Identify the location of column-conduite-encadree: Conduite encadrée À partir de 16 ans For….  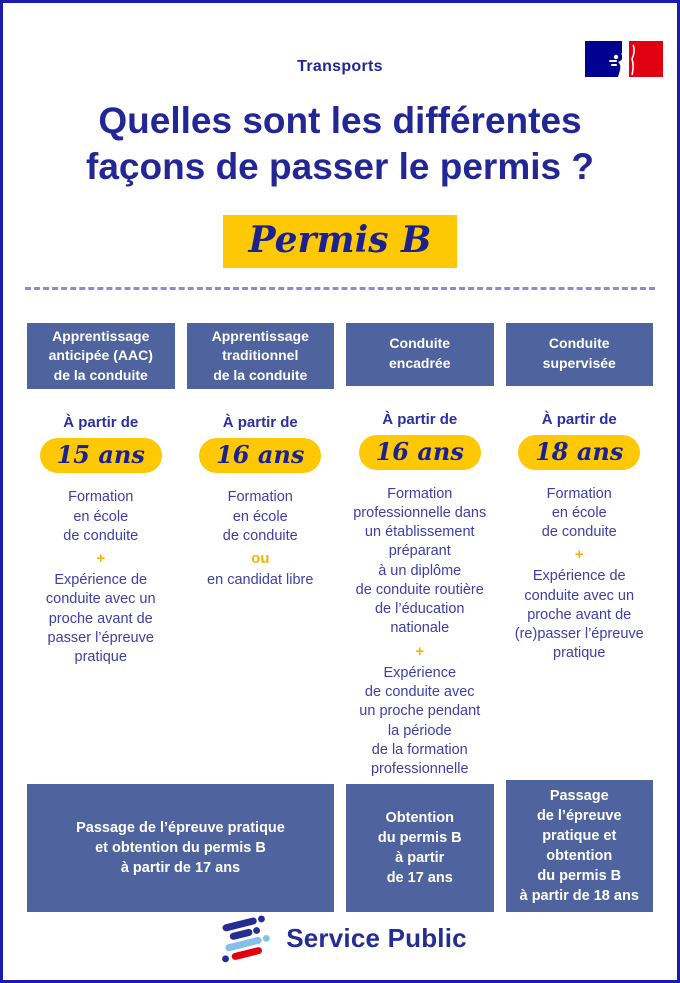
(420, 551).